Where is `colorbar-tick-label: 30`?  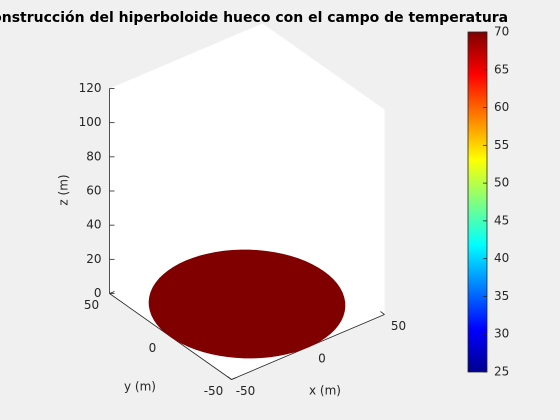
colorbar-tick-label: 30 is located at coordinates (501, 334).